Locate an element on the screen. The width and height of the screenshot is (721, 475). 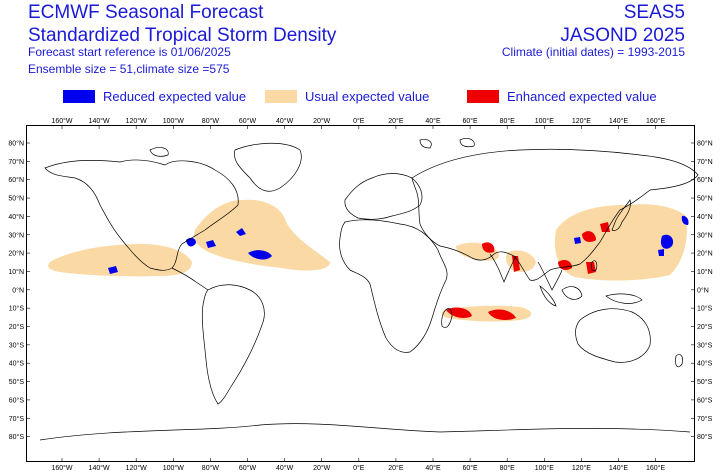
enhanced-patch-taiwan is located at coordinates (589, 236).